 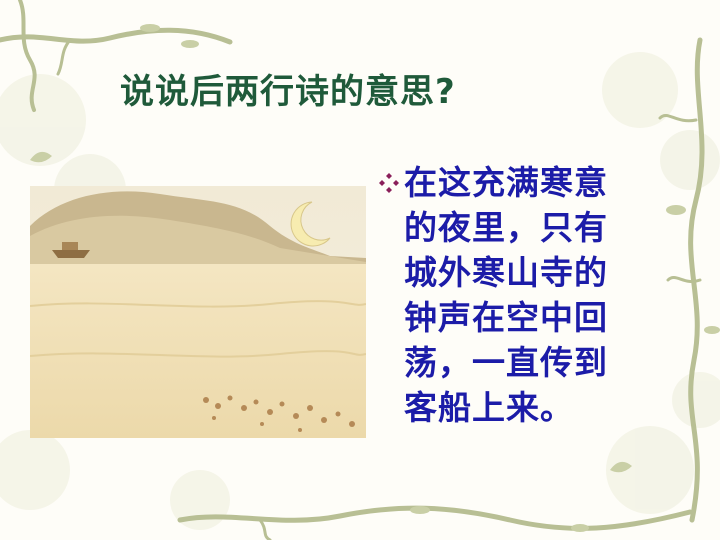 I want to click on slide-title: 说说后两行诗的意思?, so click(x=288, y=92).